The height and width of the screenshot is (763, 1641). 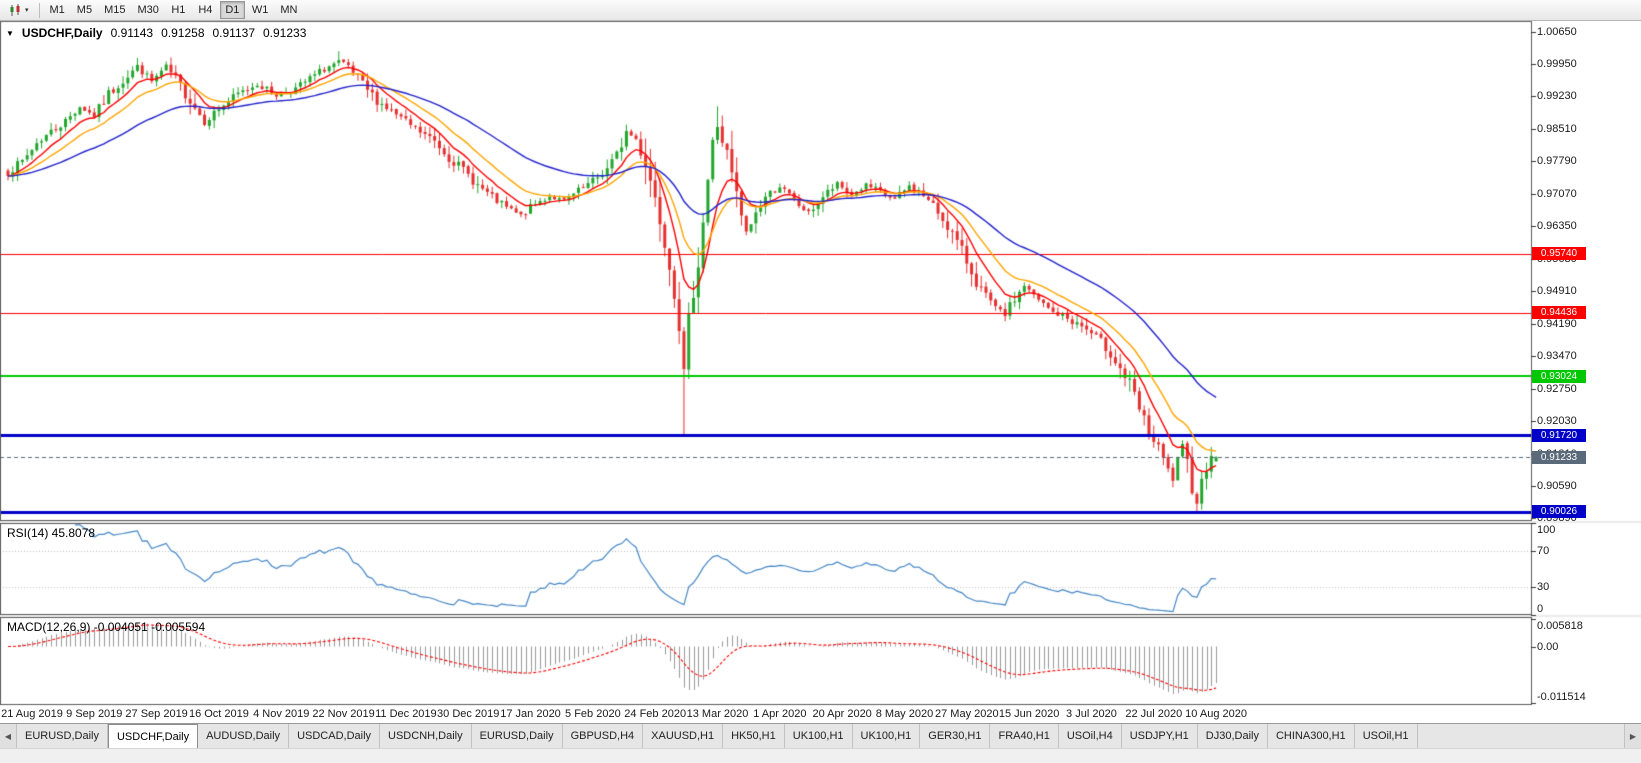 What do you see at coordinates (232, 10) in the screenshot?
I see `timeframe-d1-button: D1` at bounding box center [232, 10].